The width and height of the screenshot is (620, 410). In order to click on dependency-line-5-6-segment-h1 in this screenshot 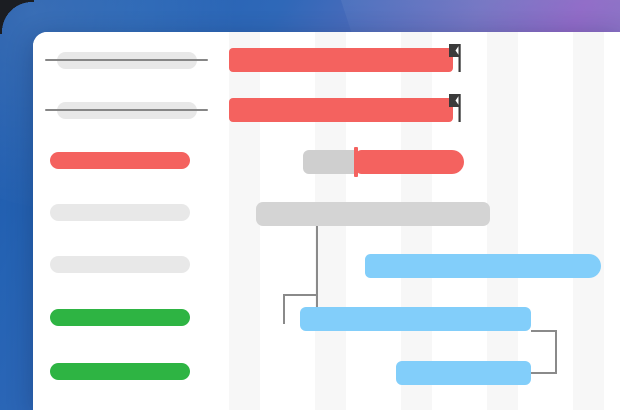, I will do `click(544, 331)`.